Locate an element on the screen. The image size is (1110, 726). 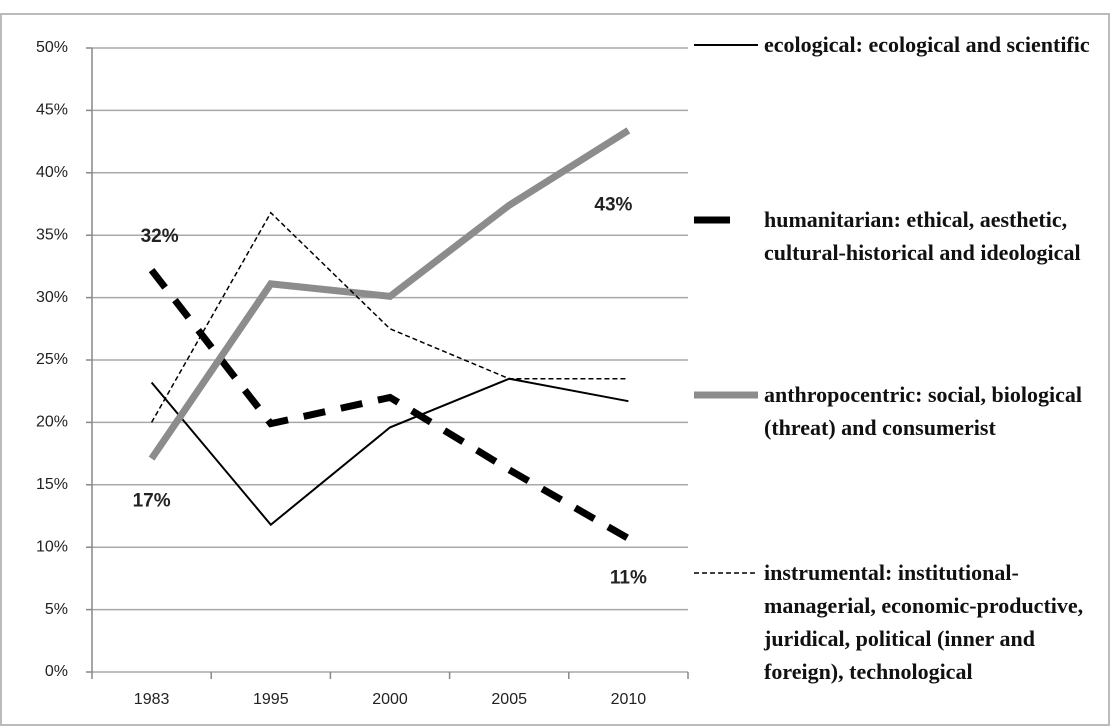
y-tick-label: 15% is located at coordinates (52, 484).